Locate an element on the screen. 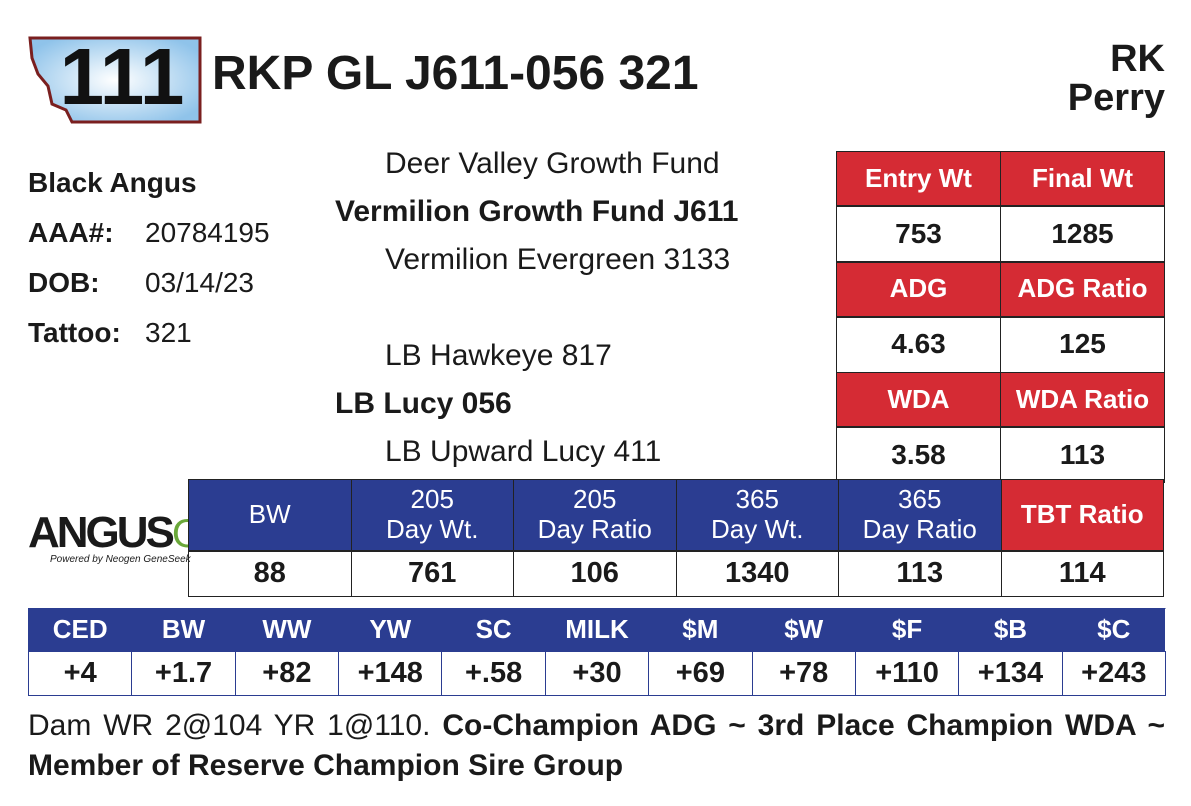 The image size is (1191, 806). epd-header: $W is located at coordinates (803, 630).